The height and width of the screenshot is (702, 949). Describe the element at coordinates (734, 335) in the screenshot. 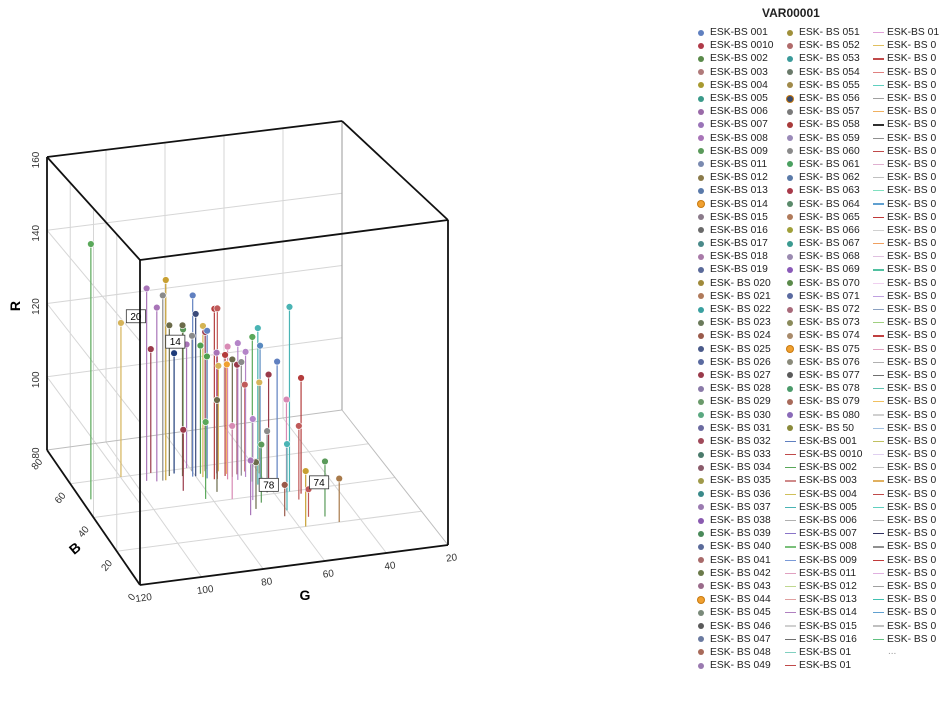

I see `legend-item: ESK- BS 024` at that location.